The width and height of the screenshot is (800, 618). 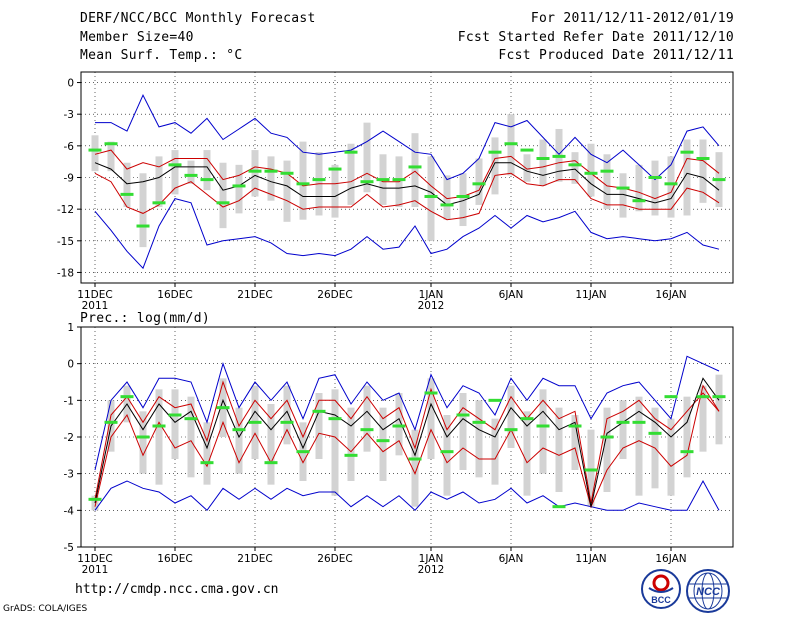 I want to click on y-tick-label: -1, so click(x=69, y=401).